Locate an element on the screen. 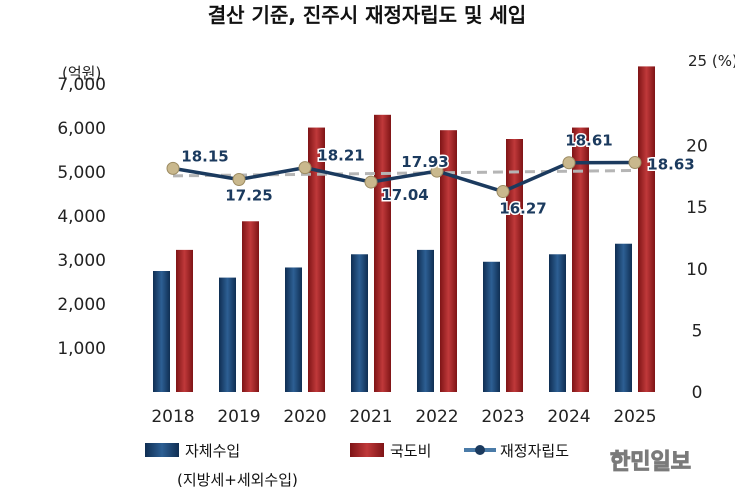 The height and width of the screenshot is (492, 735). ratio-label: 17.25 is located at coordinates (248, 195).